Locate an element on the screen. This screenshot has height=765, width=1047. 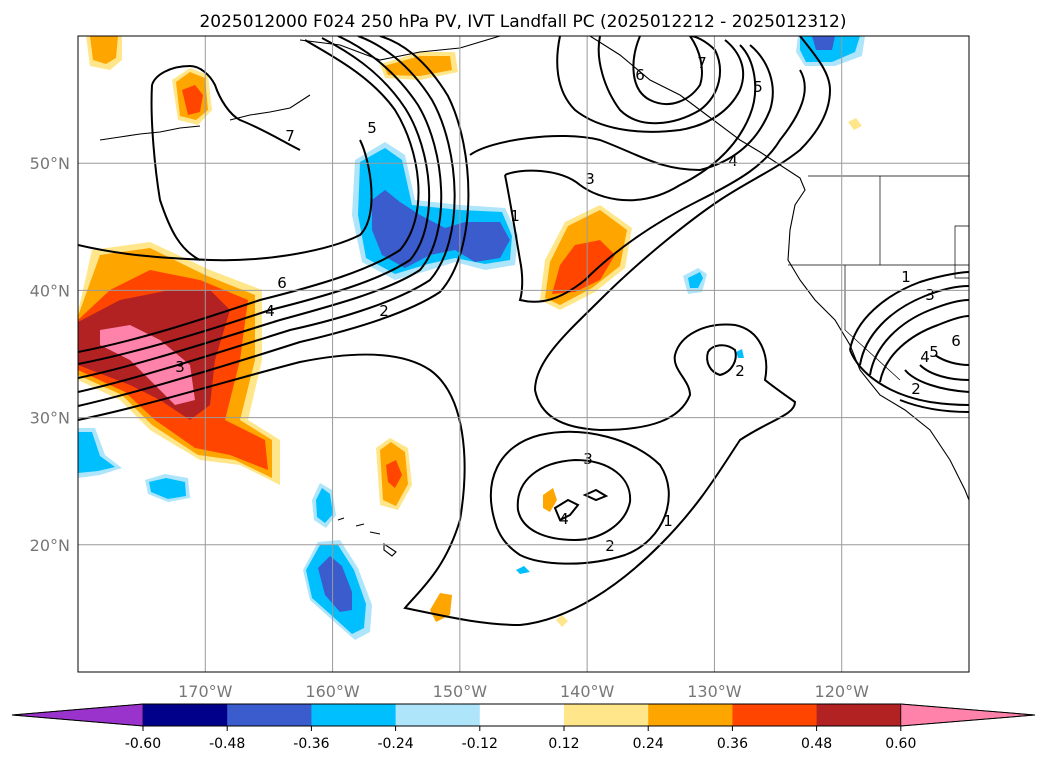
colorbar-tick-label: 0.12 is located at coordinates (563, 744).